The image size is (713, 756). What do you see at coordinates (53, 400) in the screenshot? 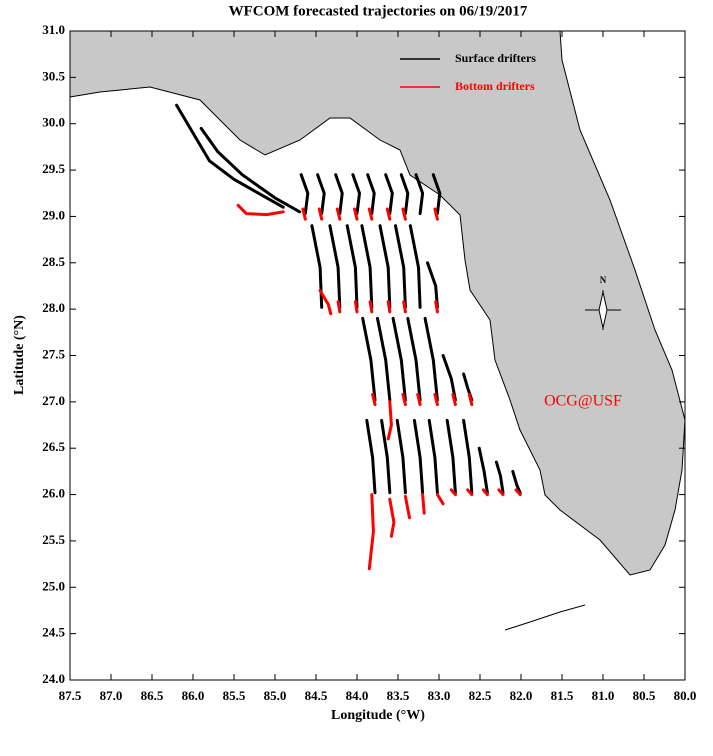
I see `y-tick-label: 27.0` at bounding box center [53, 400].